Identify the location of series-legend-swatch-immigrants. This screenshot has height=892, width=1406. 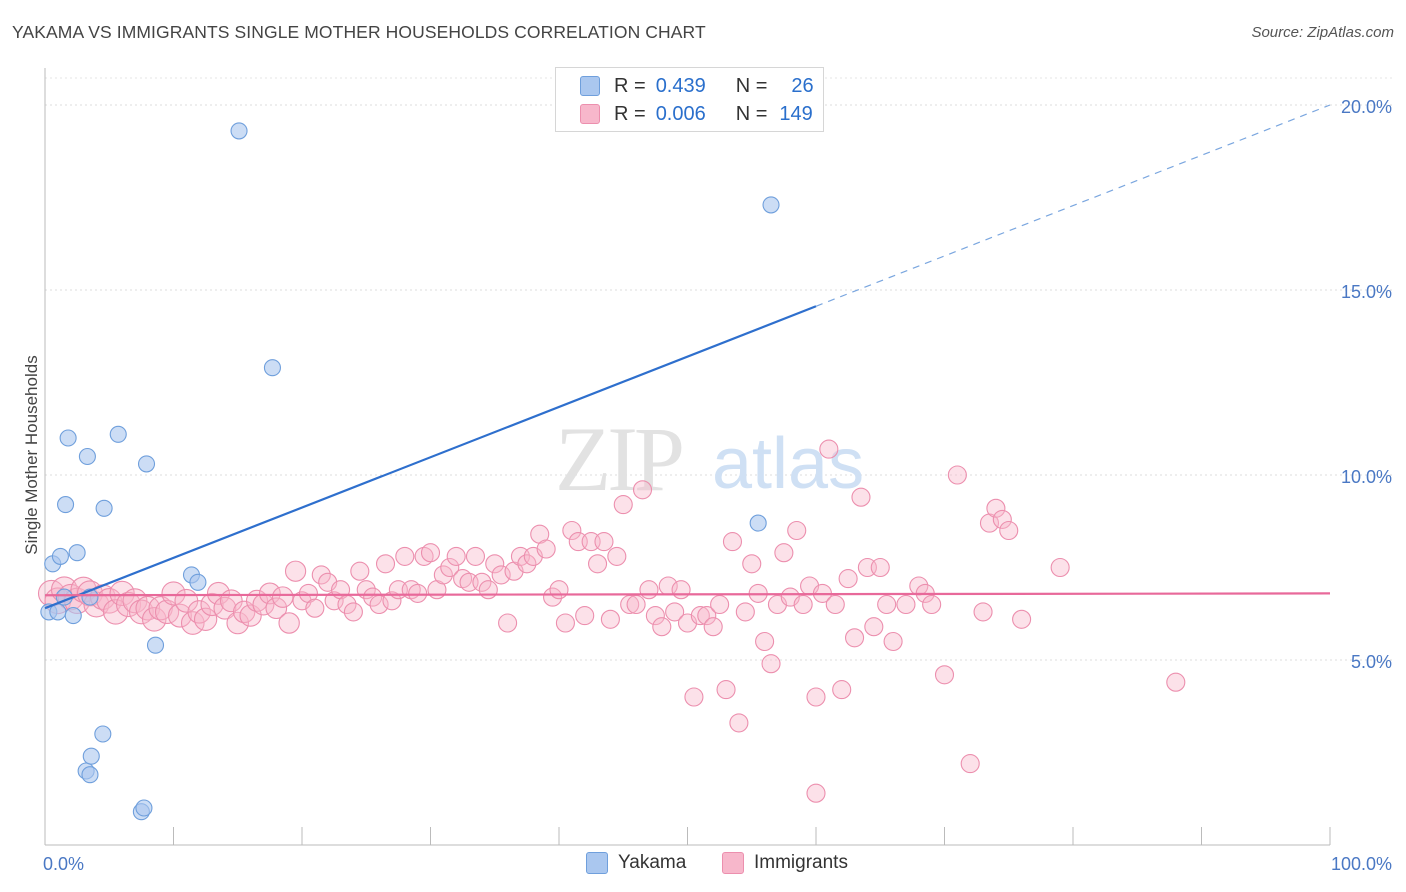
(733, 863).